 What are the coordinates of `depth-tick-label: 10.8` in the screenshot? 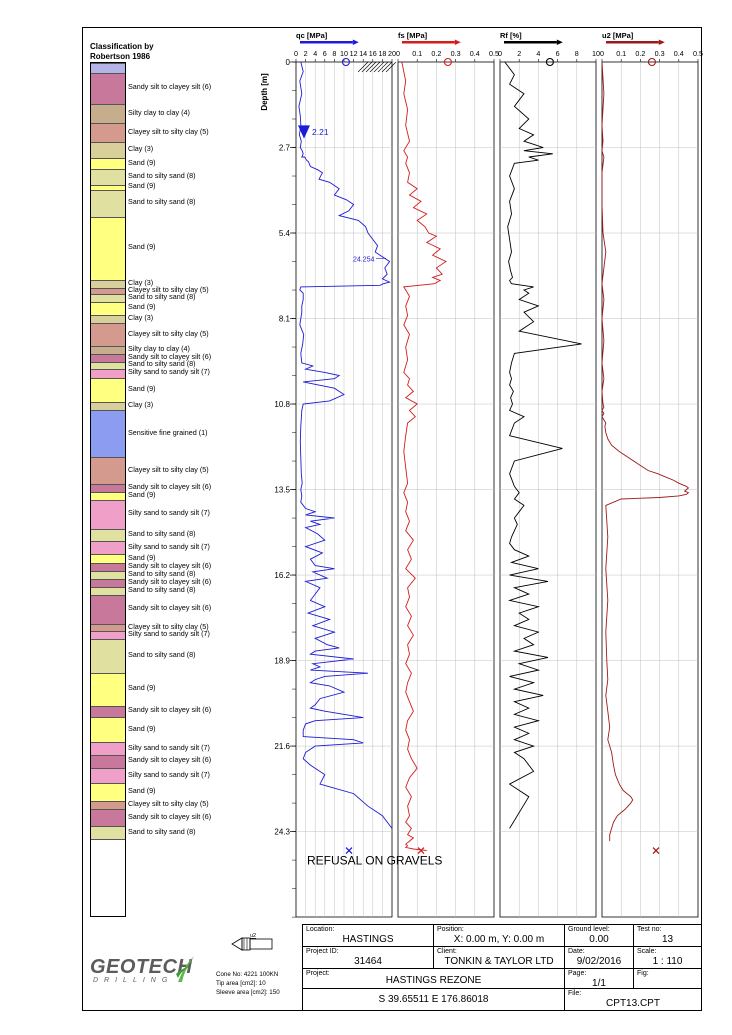 It's located at (282, 404).